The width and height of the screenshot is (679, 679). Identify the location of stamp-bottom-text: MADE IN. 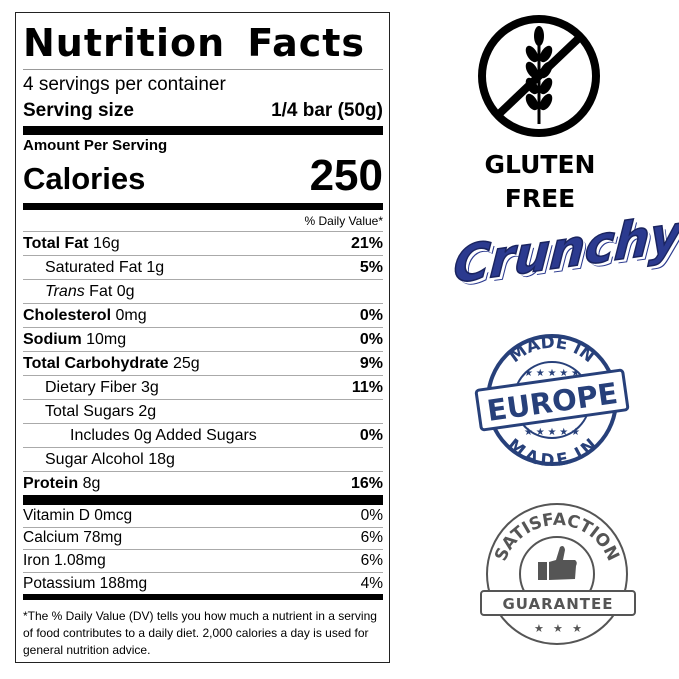
(552, 453).